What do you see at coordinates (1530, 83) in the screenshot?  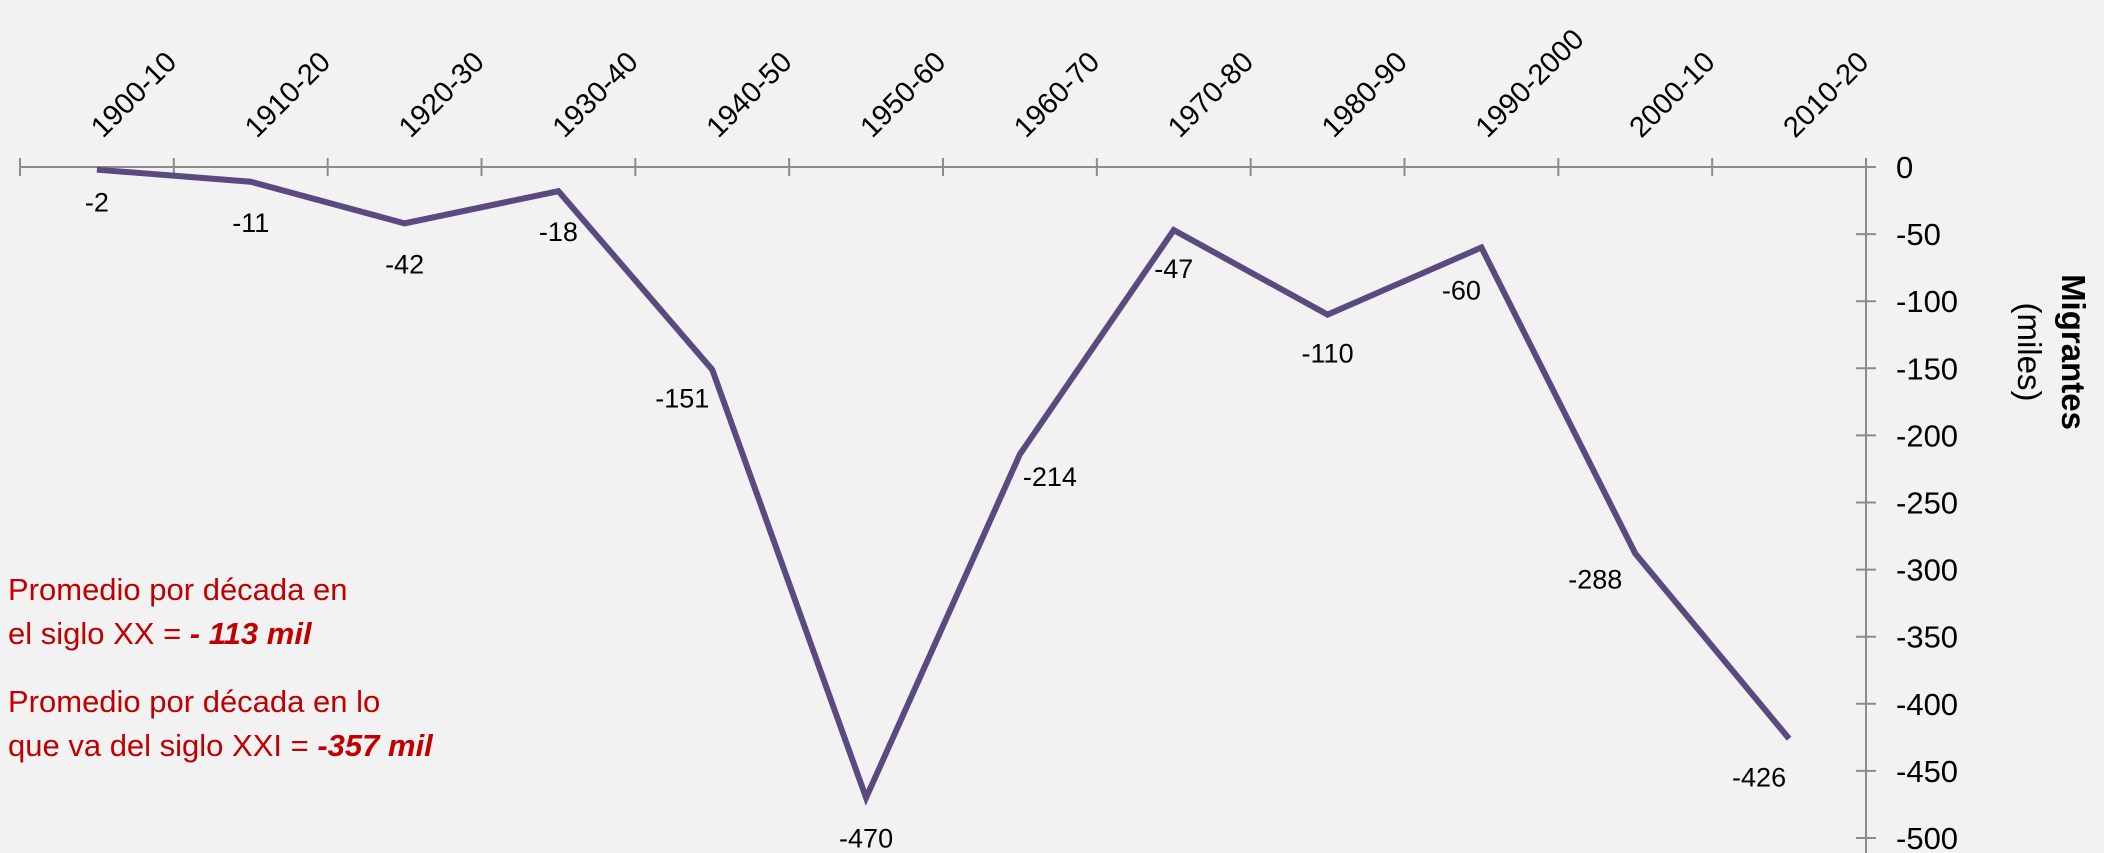 I see `x-tick-label: 1990-2000` at bounding box center [1530, 83].